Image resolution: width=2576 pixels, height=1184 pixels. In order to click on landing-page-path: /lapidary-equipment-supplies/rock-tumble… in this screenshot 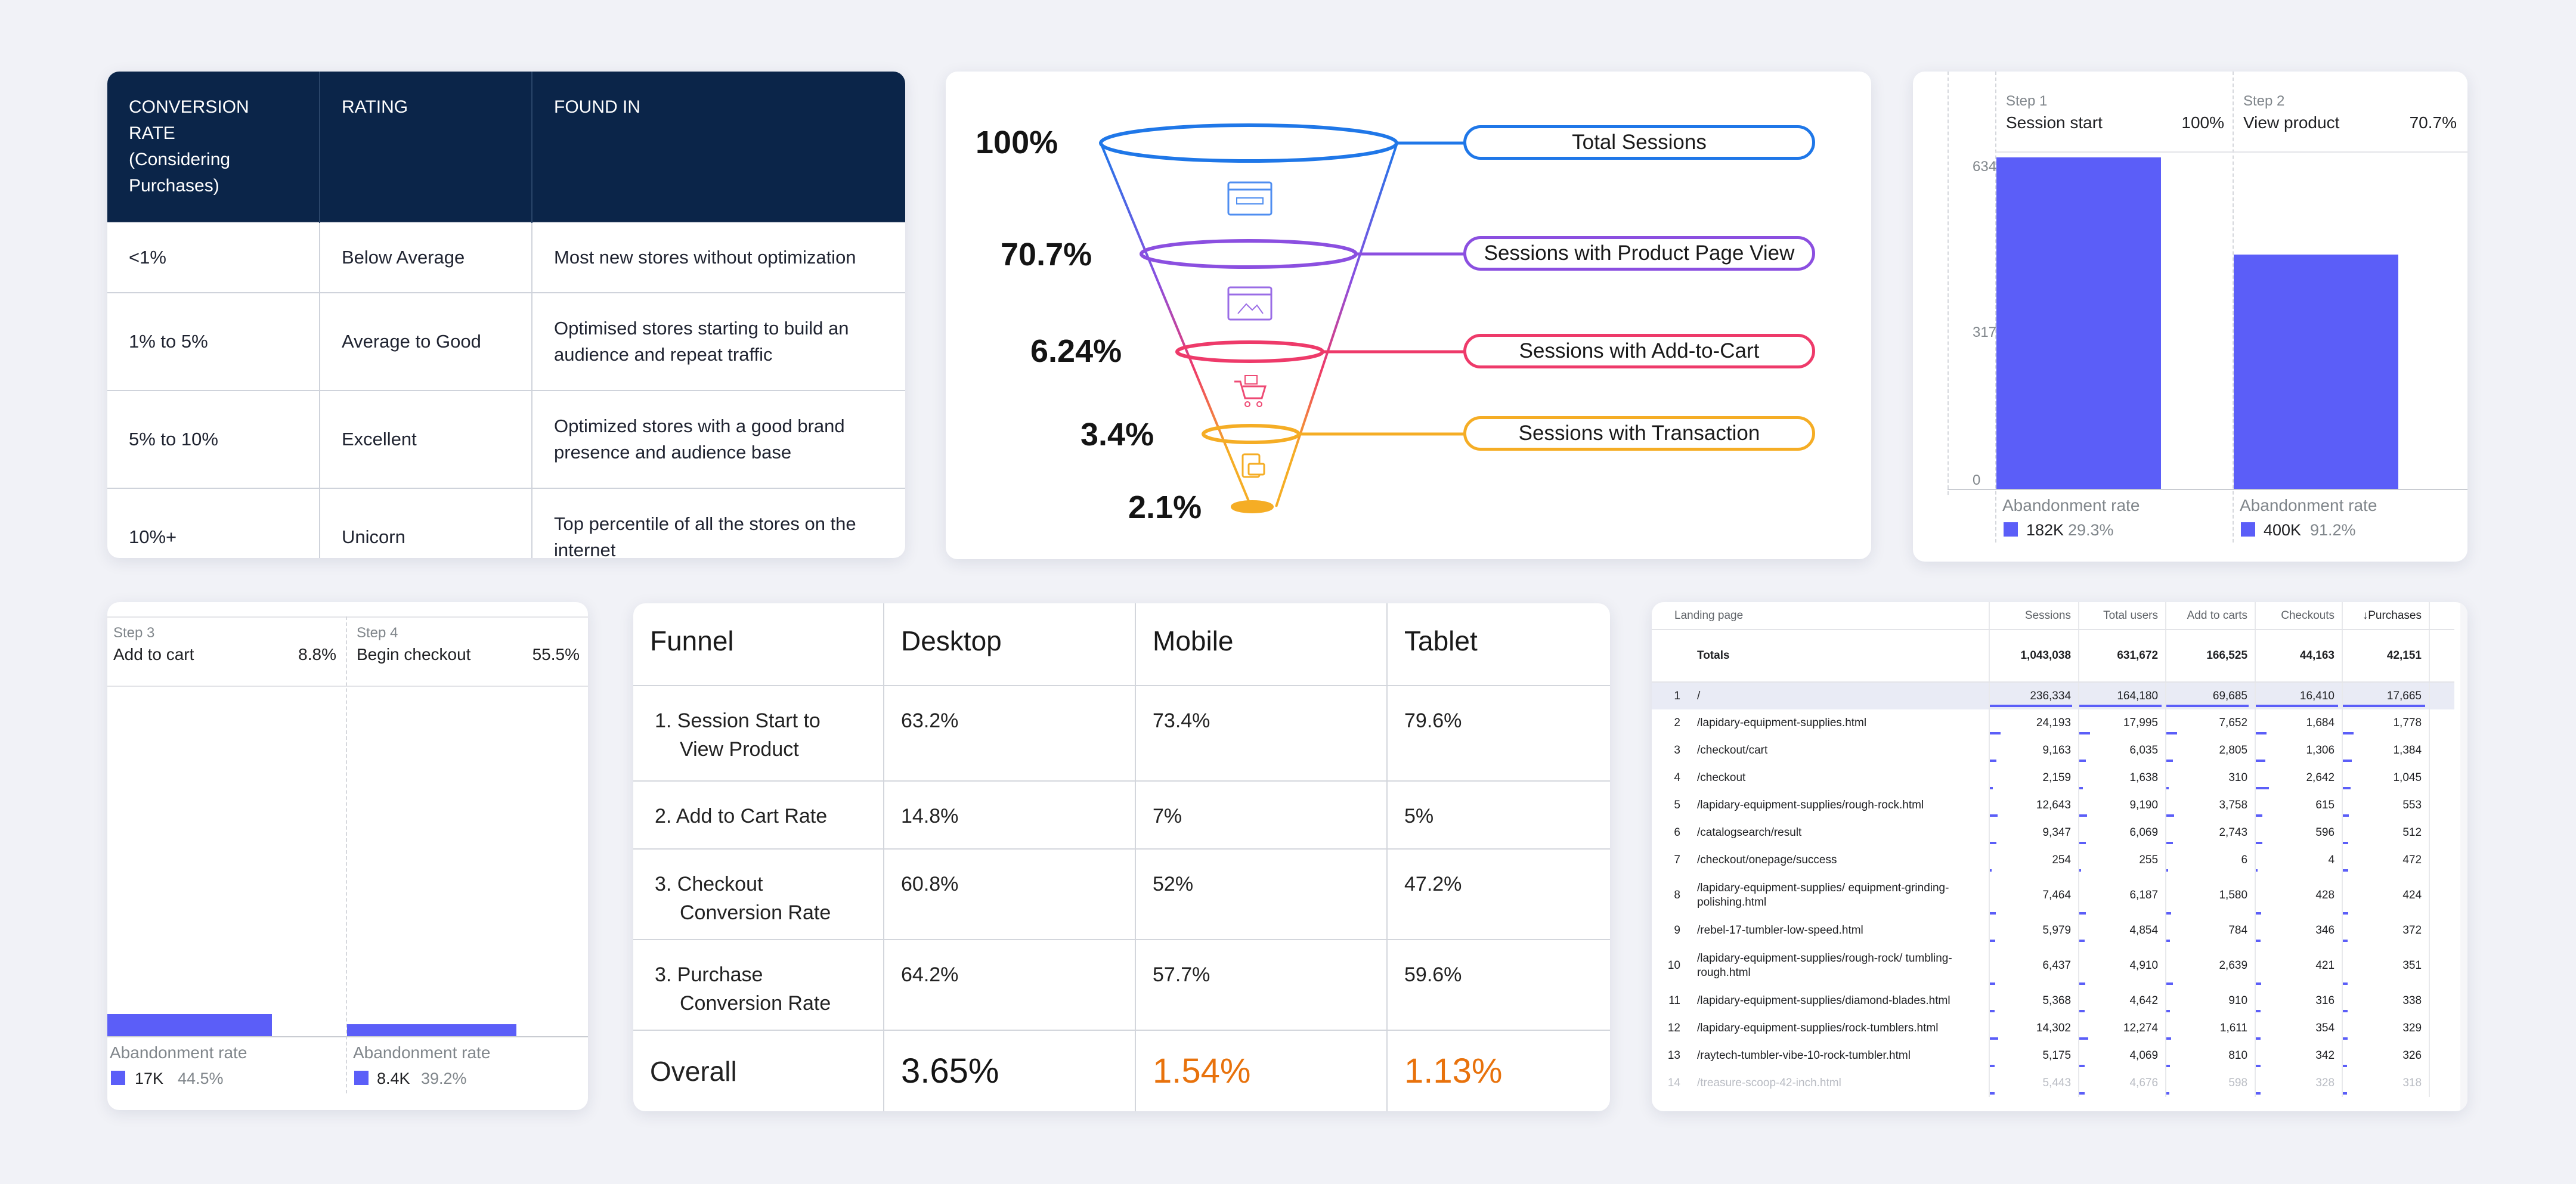, I will do `click(1818, 1028)`.